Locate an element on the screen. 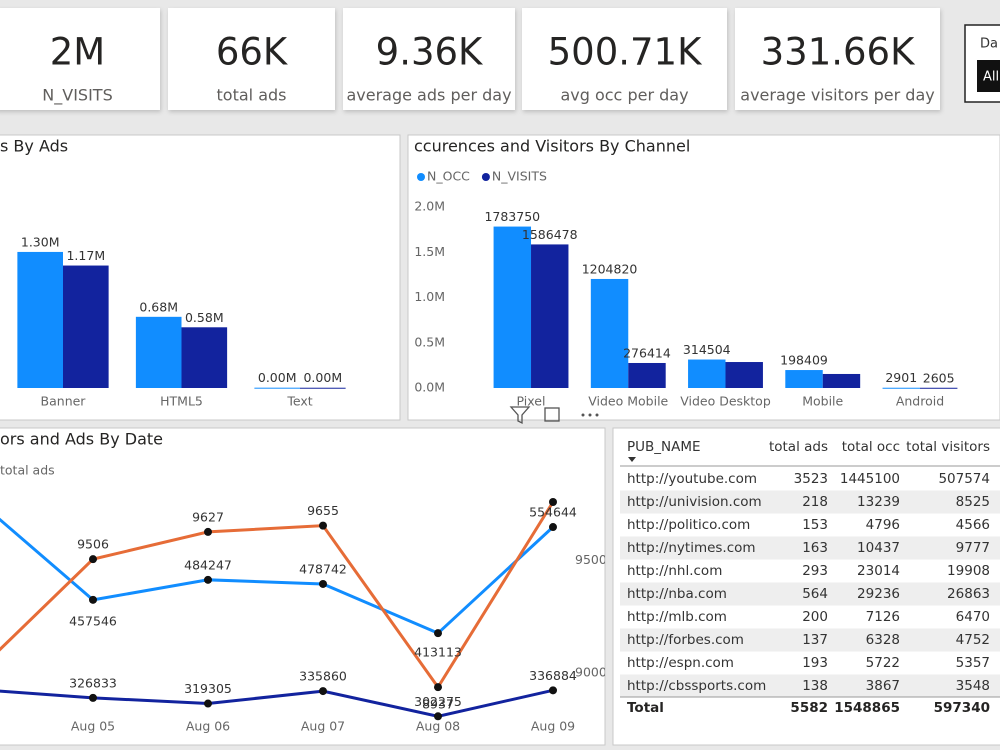  table-cell: 7126 is located at coordinates (883, 617).